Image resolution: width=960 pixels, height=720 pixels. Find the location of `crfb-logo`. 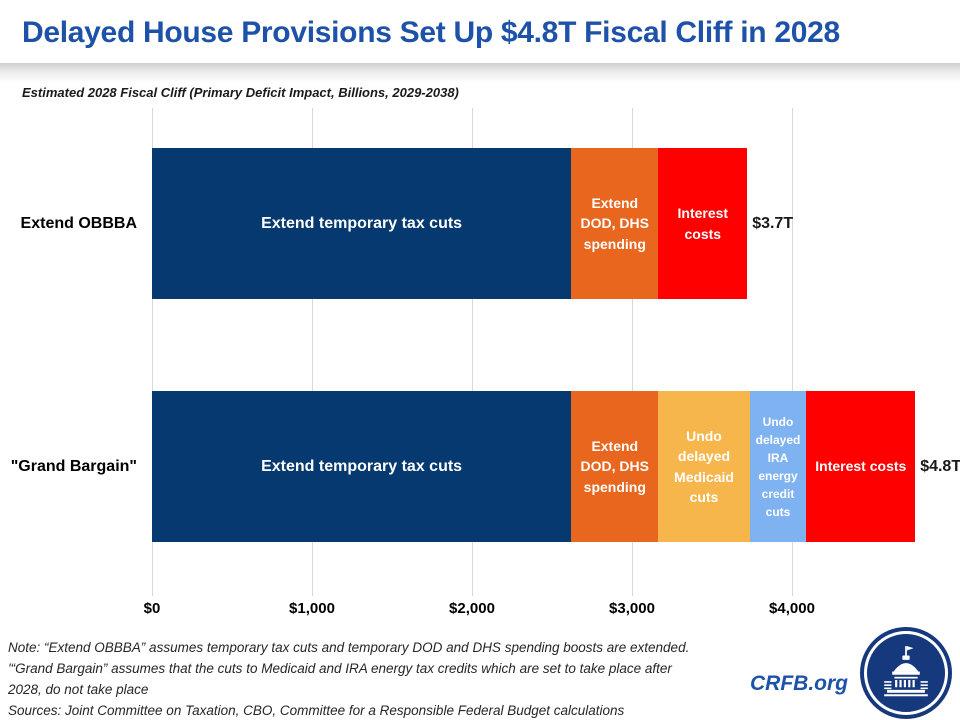

crfb-logo is located at coordinates (906, 673).